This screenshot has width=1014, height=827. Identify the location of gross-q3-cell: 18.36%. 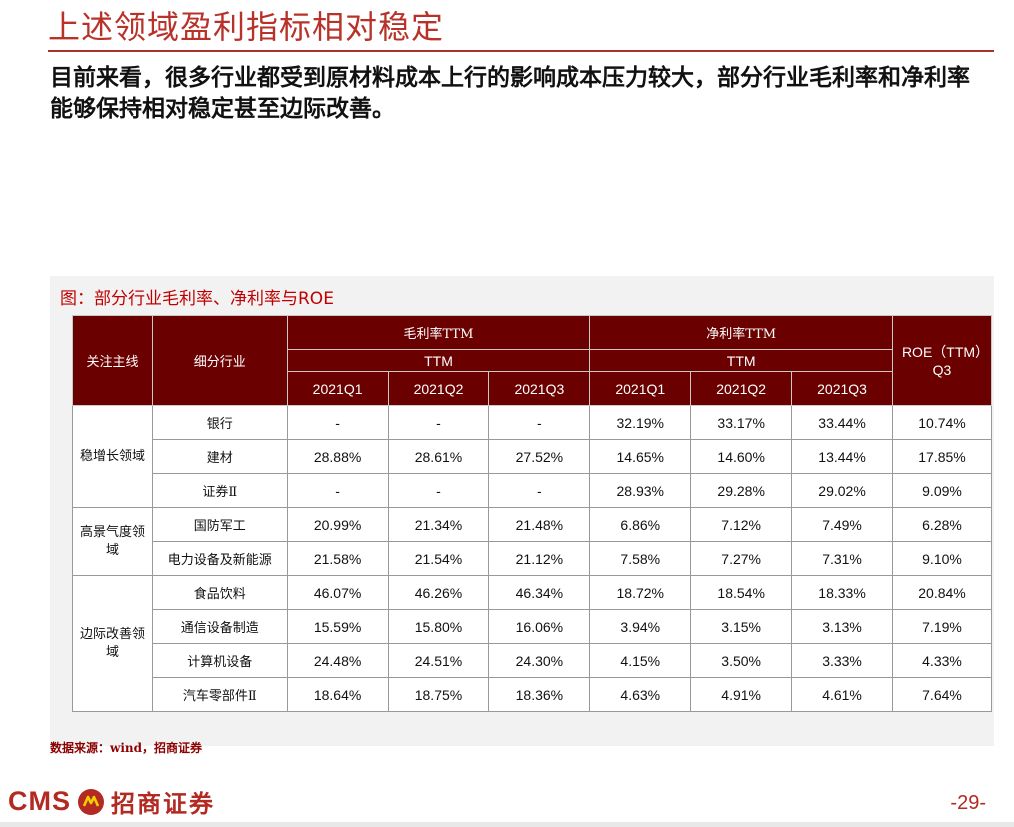
(539, 694).